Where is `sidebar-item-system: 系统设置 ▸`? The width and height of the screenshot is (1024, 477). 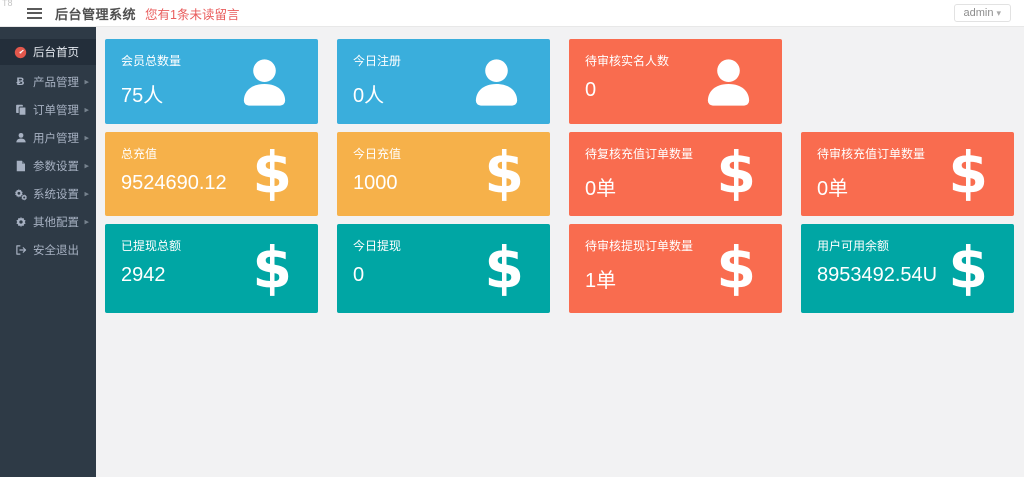 sidebar-item-system: 系统设置 ▸ is located at coordinates (48, 194).